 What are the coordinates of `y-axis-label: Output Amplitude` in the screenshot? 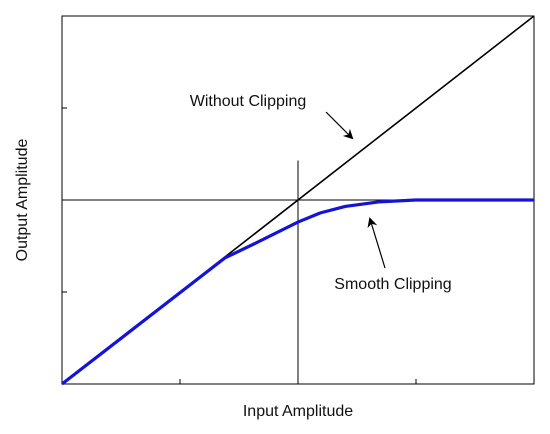 It's located at (22, 200).